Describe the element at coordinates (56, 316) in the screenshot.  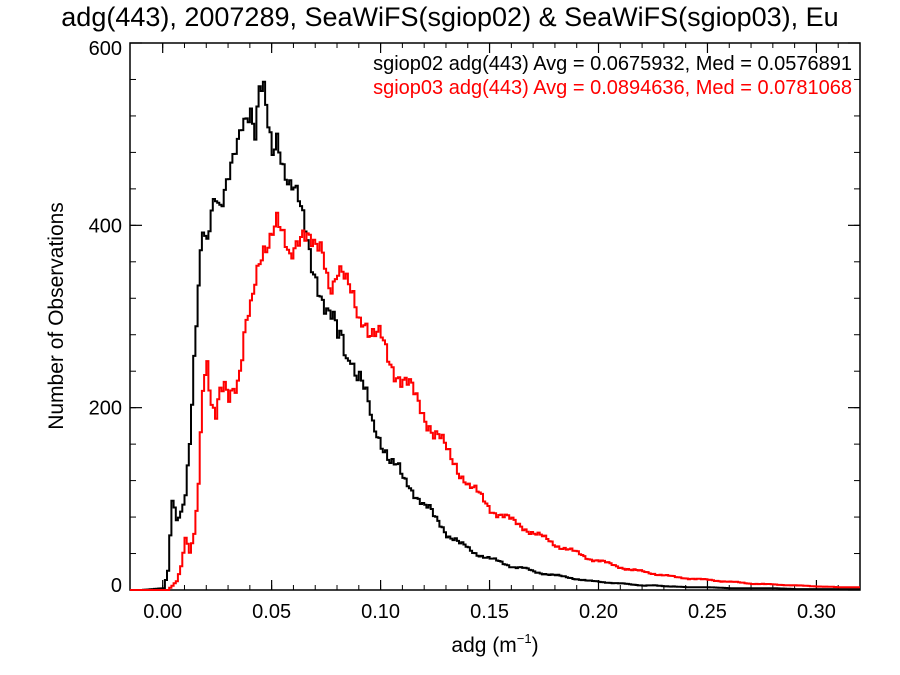
I see `y-axis-label: Number of Observations` at that location.